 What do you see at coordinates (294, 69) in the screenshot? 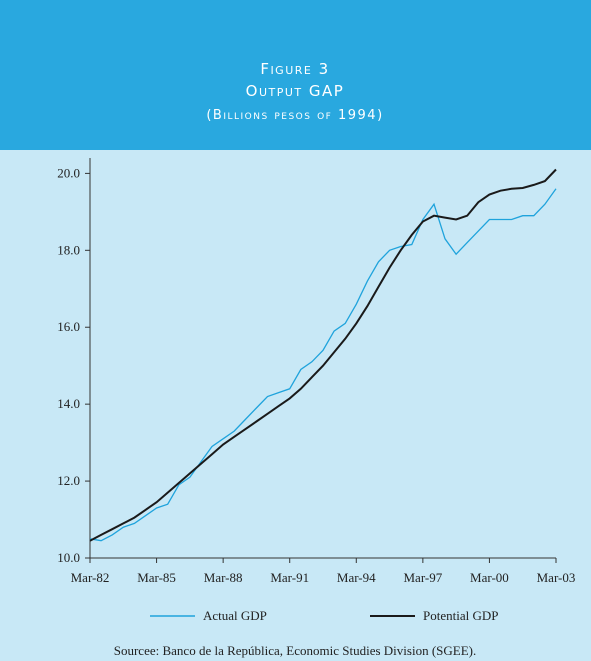
I see `chart-title: Figure 3` at bounding box center [294, 69].